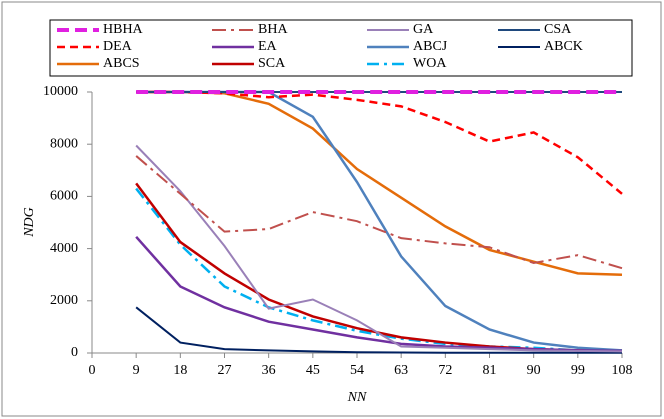 The width and height of the screenshot is (664, 419). I want to click on legend-label: HBHA, so click(123, 29).